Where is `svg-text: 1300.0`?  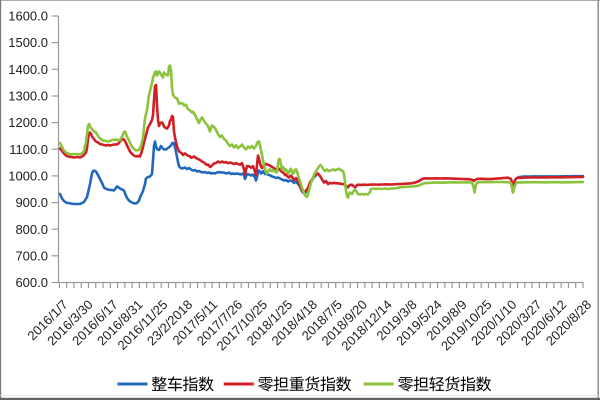 svg-text: 1300.0 is located at coordinates (28, 96).